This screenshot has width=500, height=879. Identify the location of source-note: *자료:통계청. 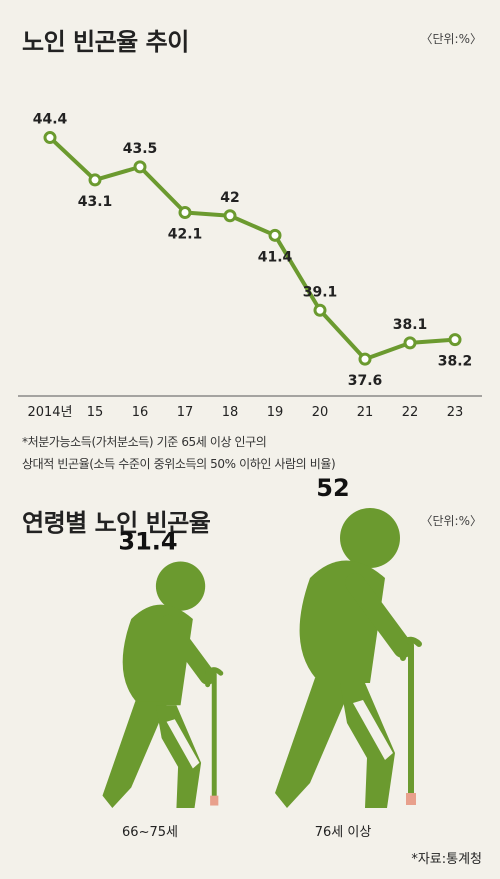
(446, 859).